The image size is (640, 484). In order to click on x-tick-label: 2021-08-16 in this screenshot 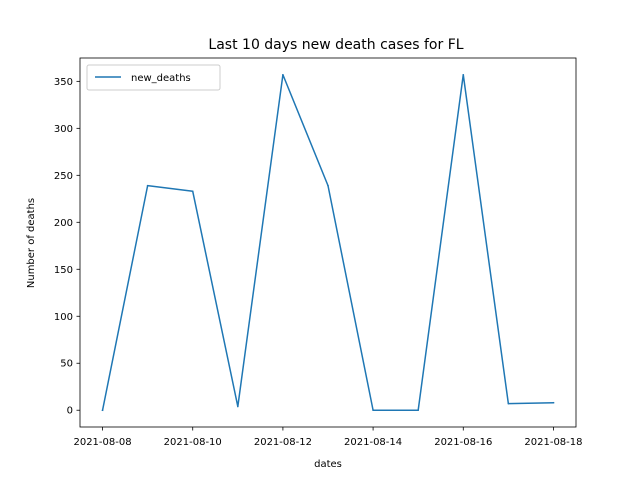, I will do `click(463, 442)`.